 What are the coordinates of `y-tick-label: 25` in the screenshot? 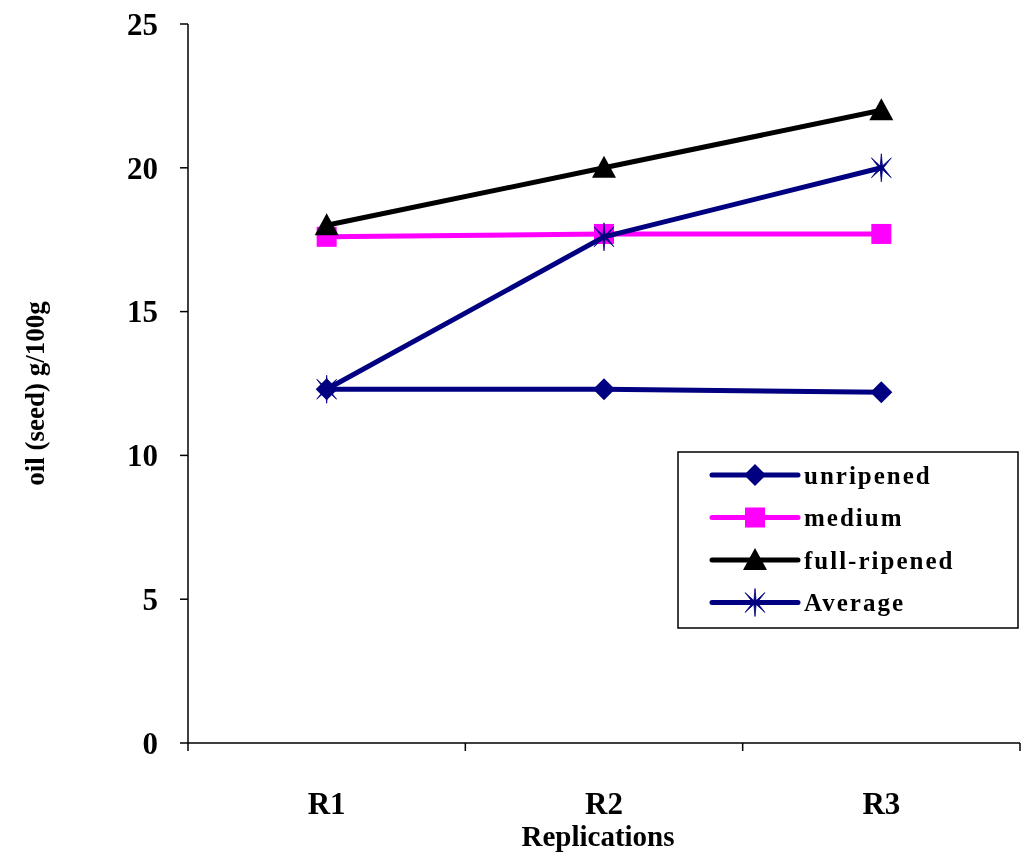 It's located at (142, 24).